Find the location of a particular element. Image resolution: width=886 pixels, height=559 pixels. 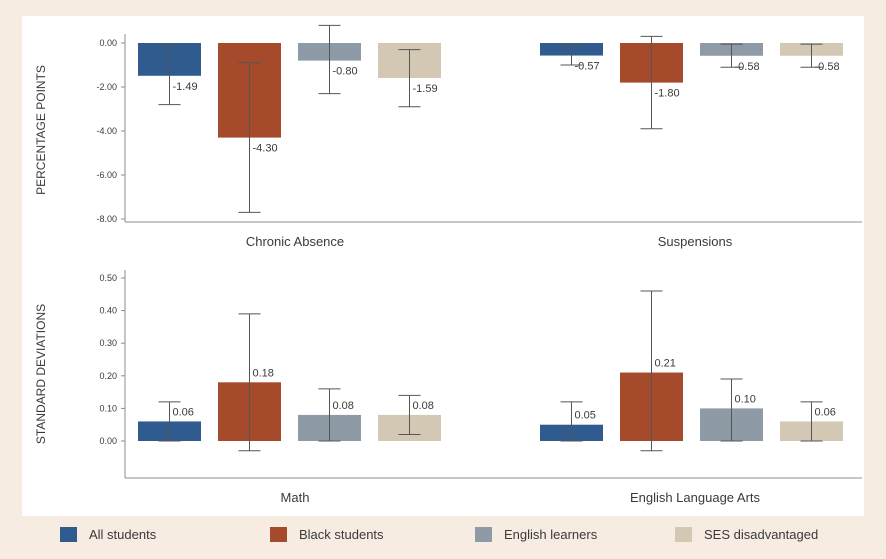

y-tick-label: 0.30 is located at coordinates (108, 343).